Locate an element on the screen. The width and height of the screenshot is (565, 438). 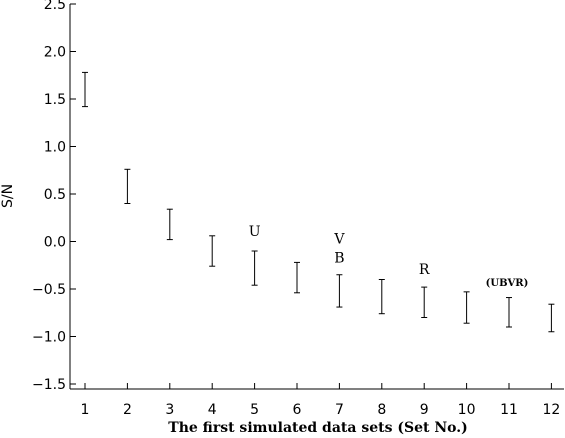
x-tick-label: 5 is located at coordinates (254, 410).